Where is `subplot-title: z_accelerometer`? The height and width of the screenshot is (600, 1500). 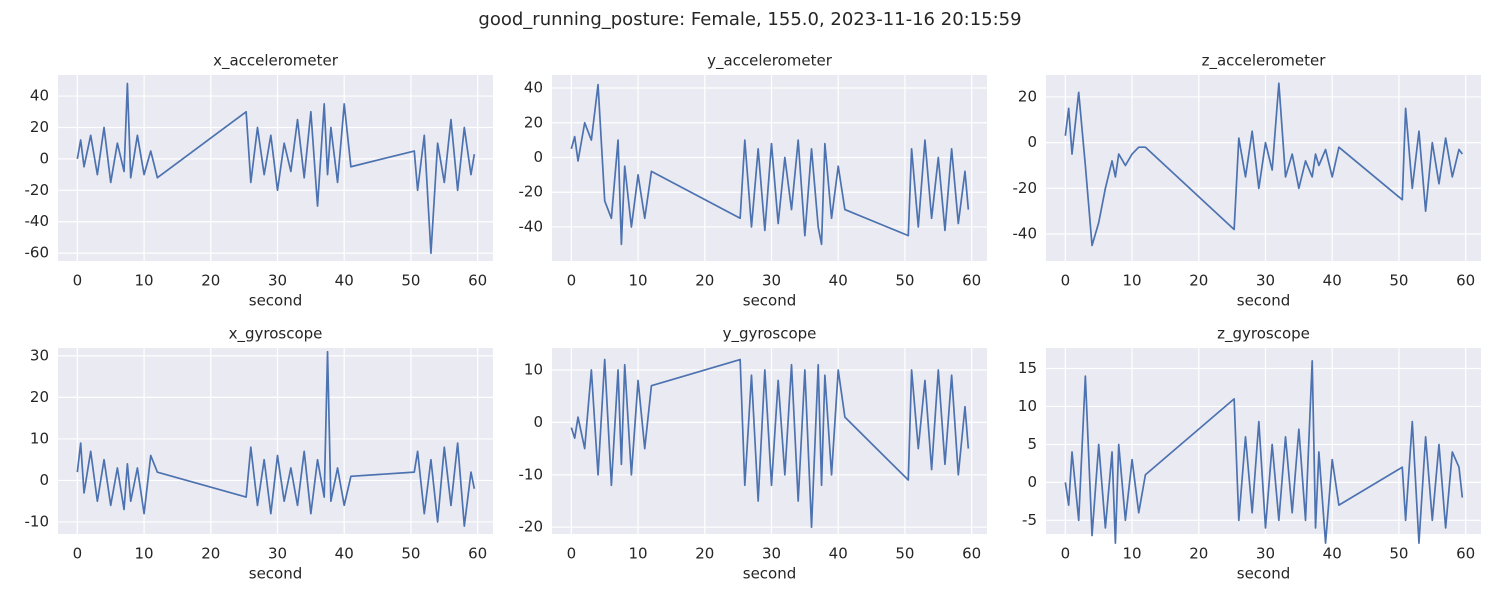
subplot-title: z_accelerometer is located at coordinates (1264, 61).